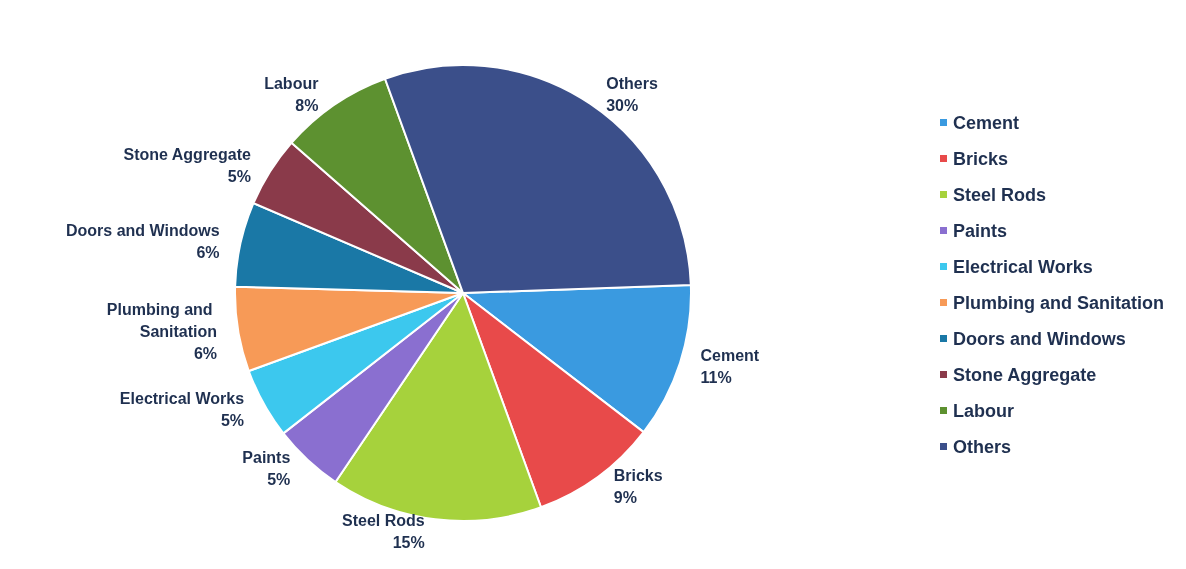  I want to click on data-label: 8%, so click(307, 106).